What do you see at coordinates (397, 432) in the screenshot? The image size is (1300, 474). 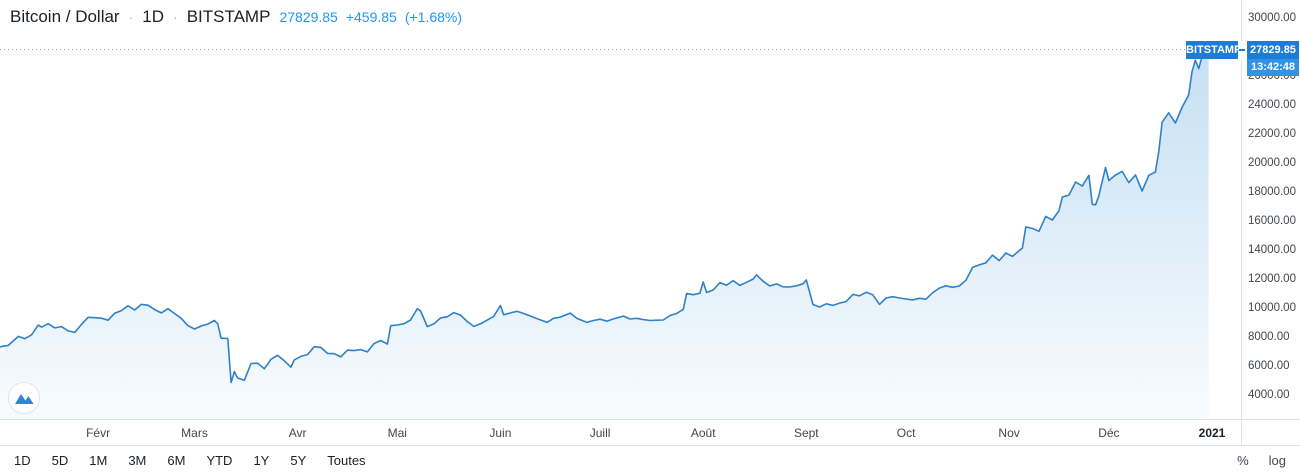 I see `time-tick-label: Mai` at bounding box center [397, 432].